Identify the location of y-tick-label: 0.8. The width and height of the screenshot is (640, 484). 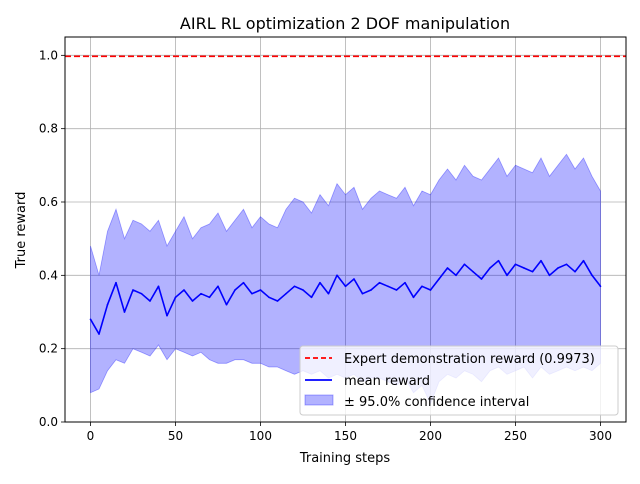
(48, 129).